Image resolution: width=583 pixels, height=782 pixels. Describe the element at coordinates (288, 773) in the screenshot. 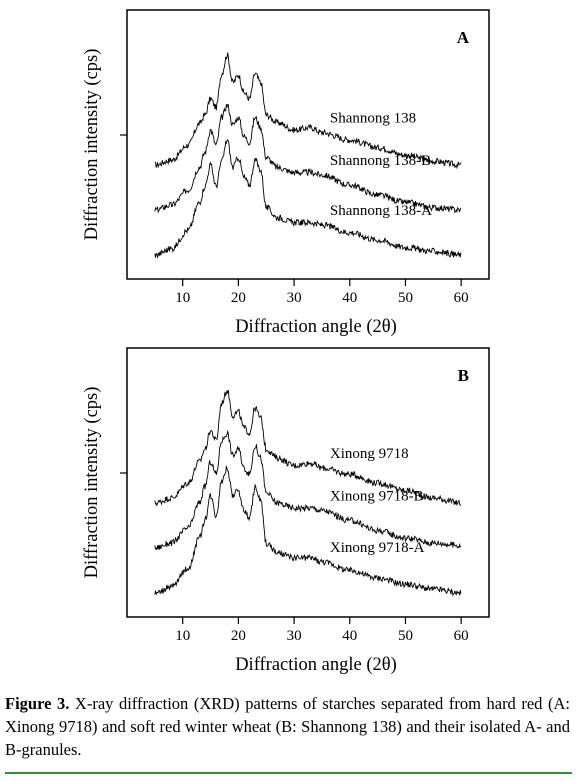

I see `caption-divider` at that location.